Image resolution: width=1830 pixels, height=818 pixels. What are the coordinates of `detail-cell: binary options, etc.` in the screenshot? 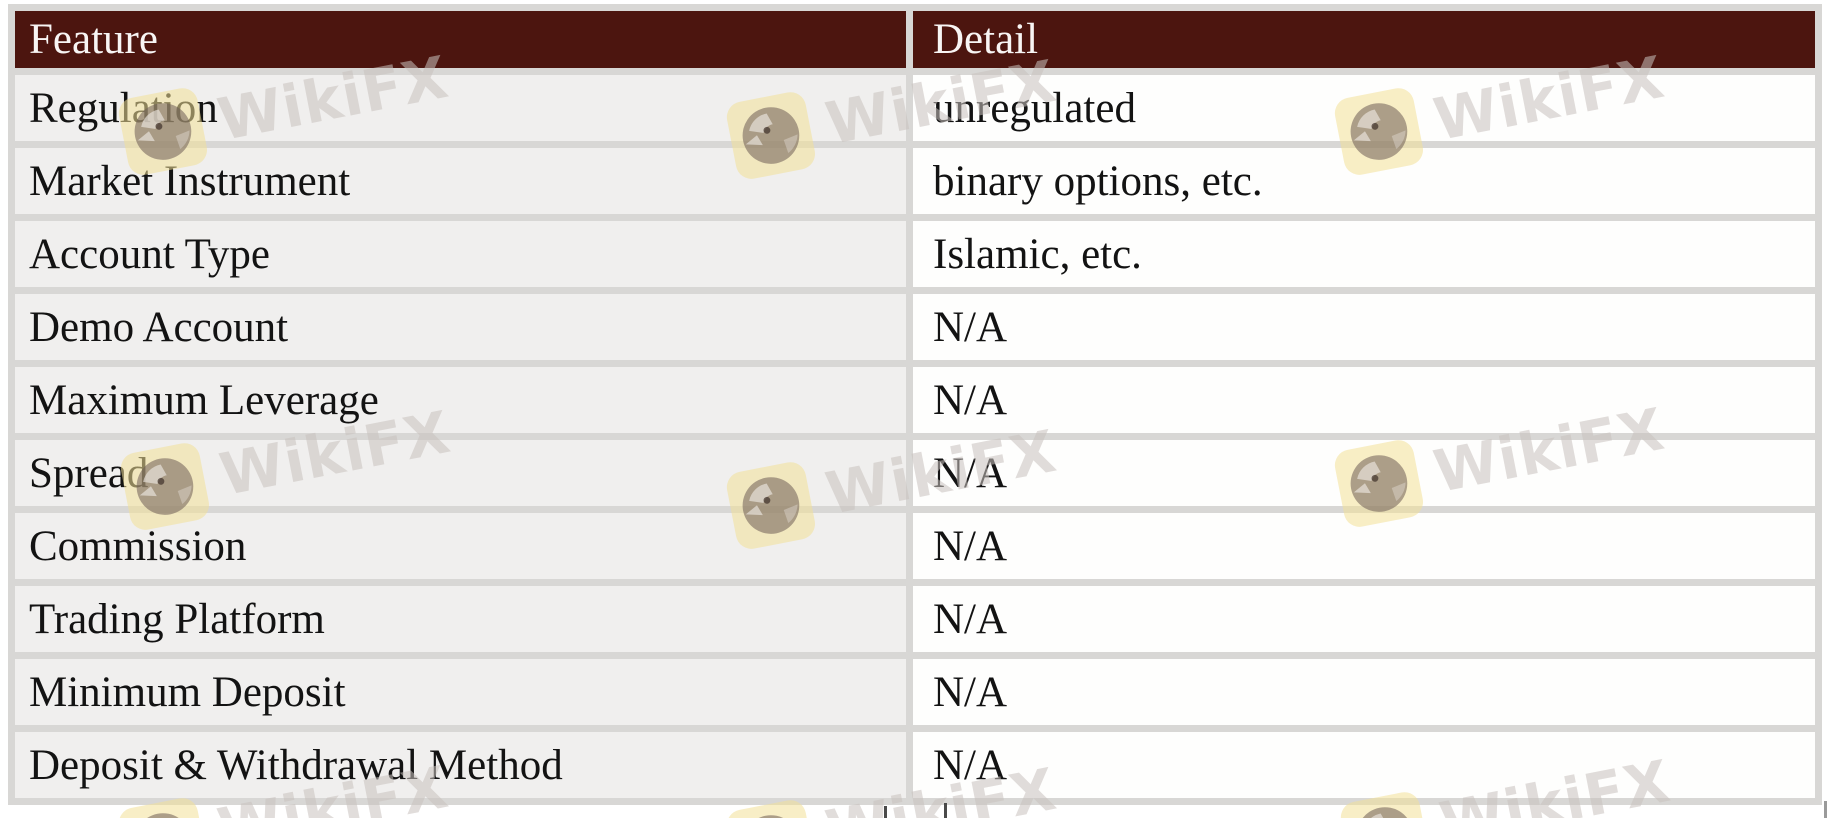 It's located at (1364, 181).